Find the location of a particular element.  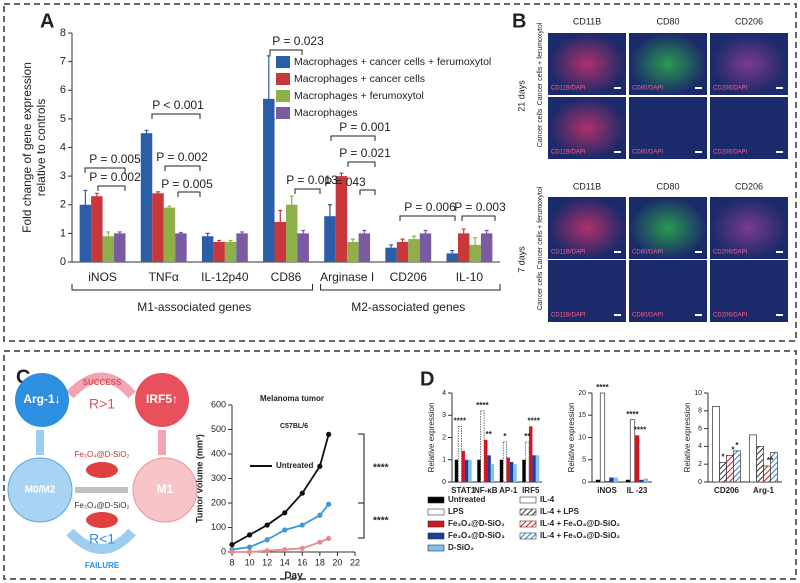

annotation: **** is located at coordinates (381, 468).